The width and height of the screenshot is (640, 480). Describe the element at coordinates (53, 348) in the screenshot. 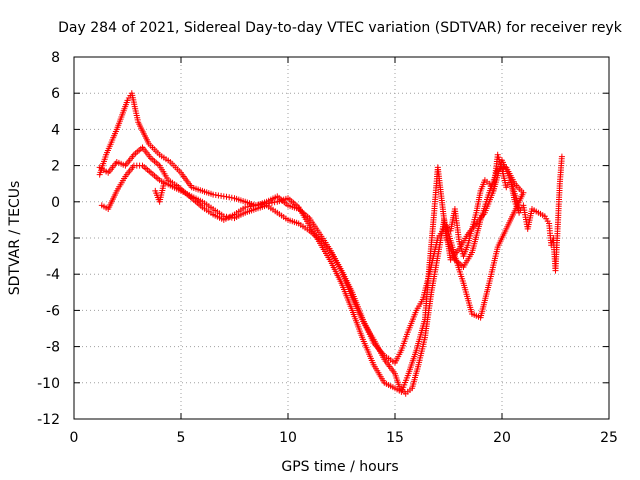

I see `y-tick-label: -8` at that location.